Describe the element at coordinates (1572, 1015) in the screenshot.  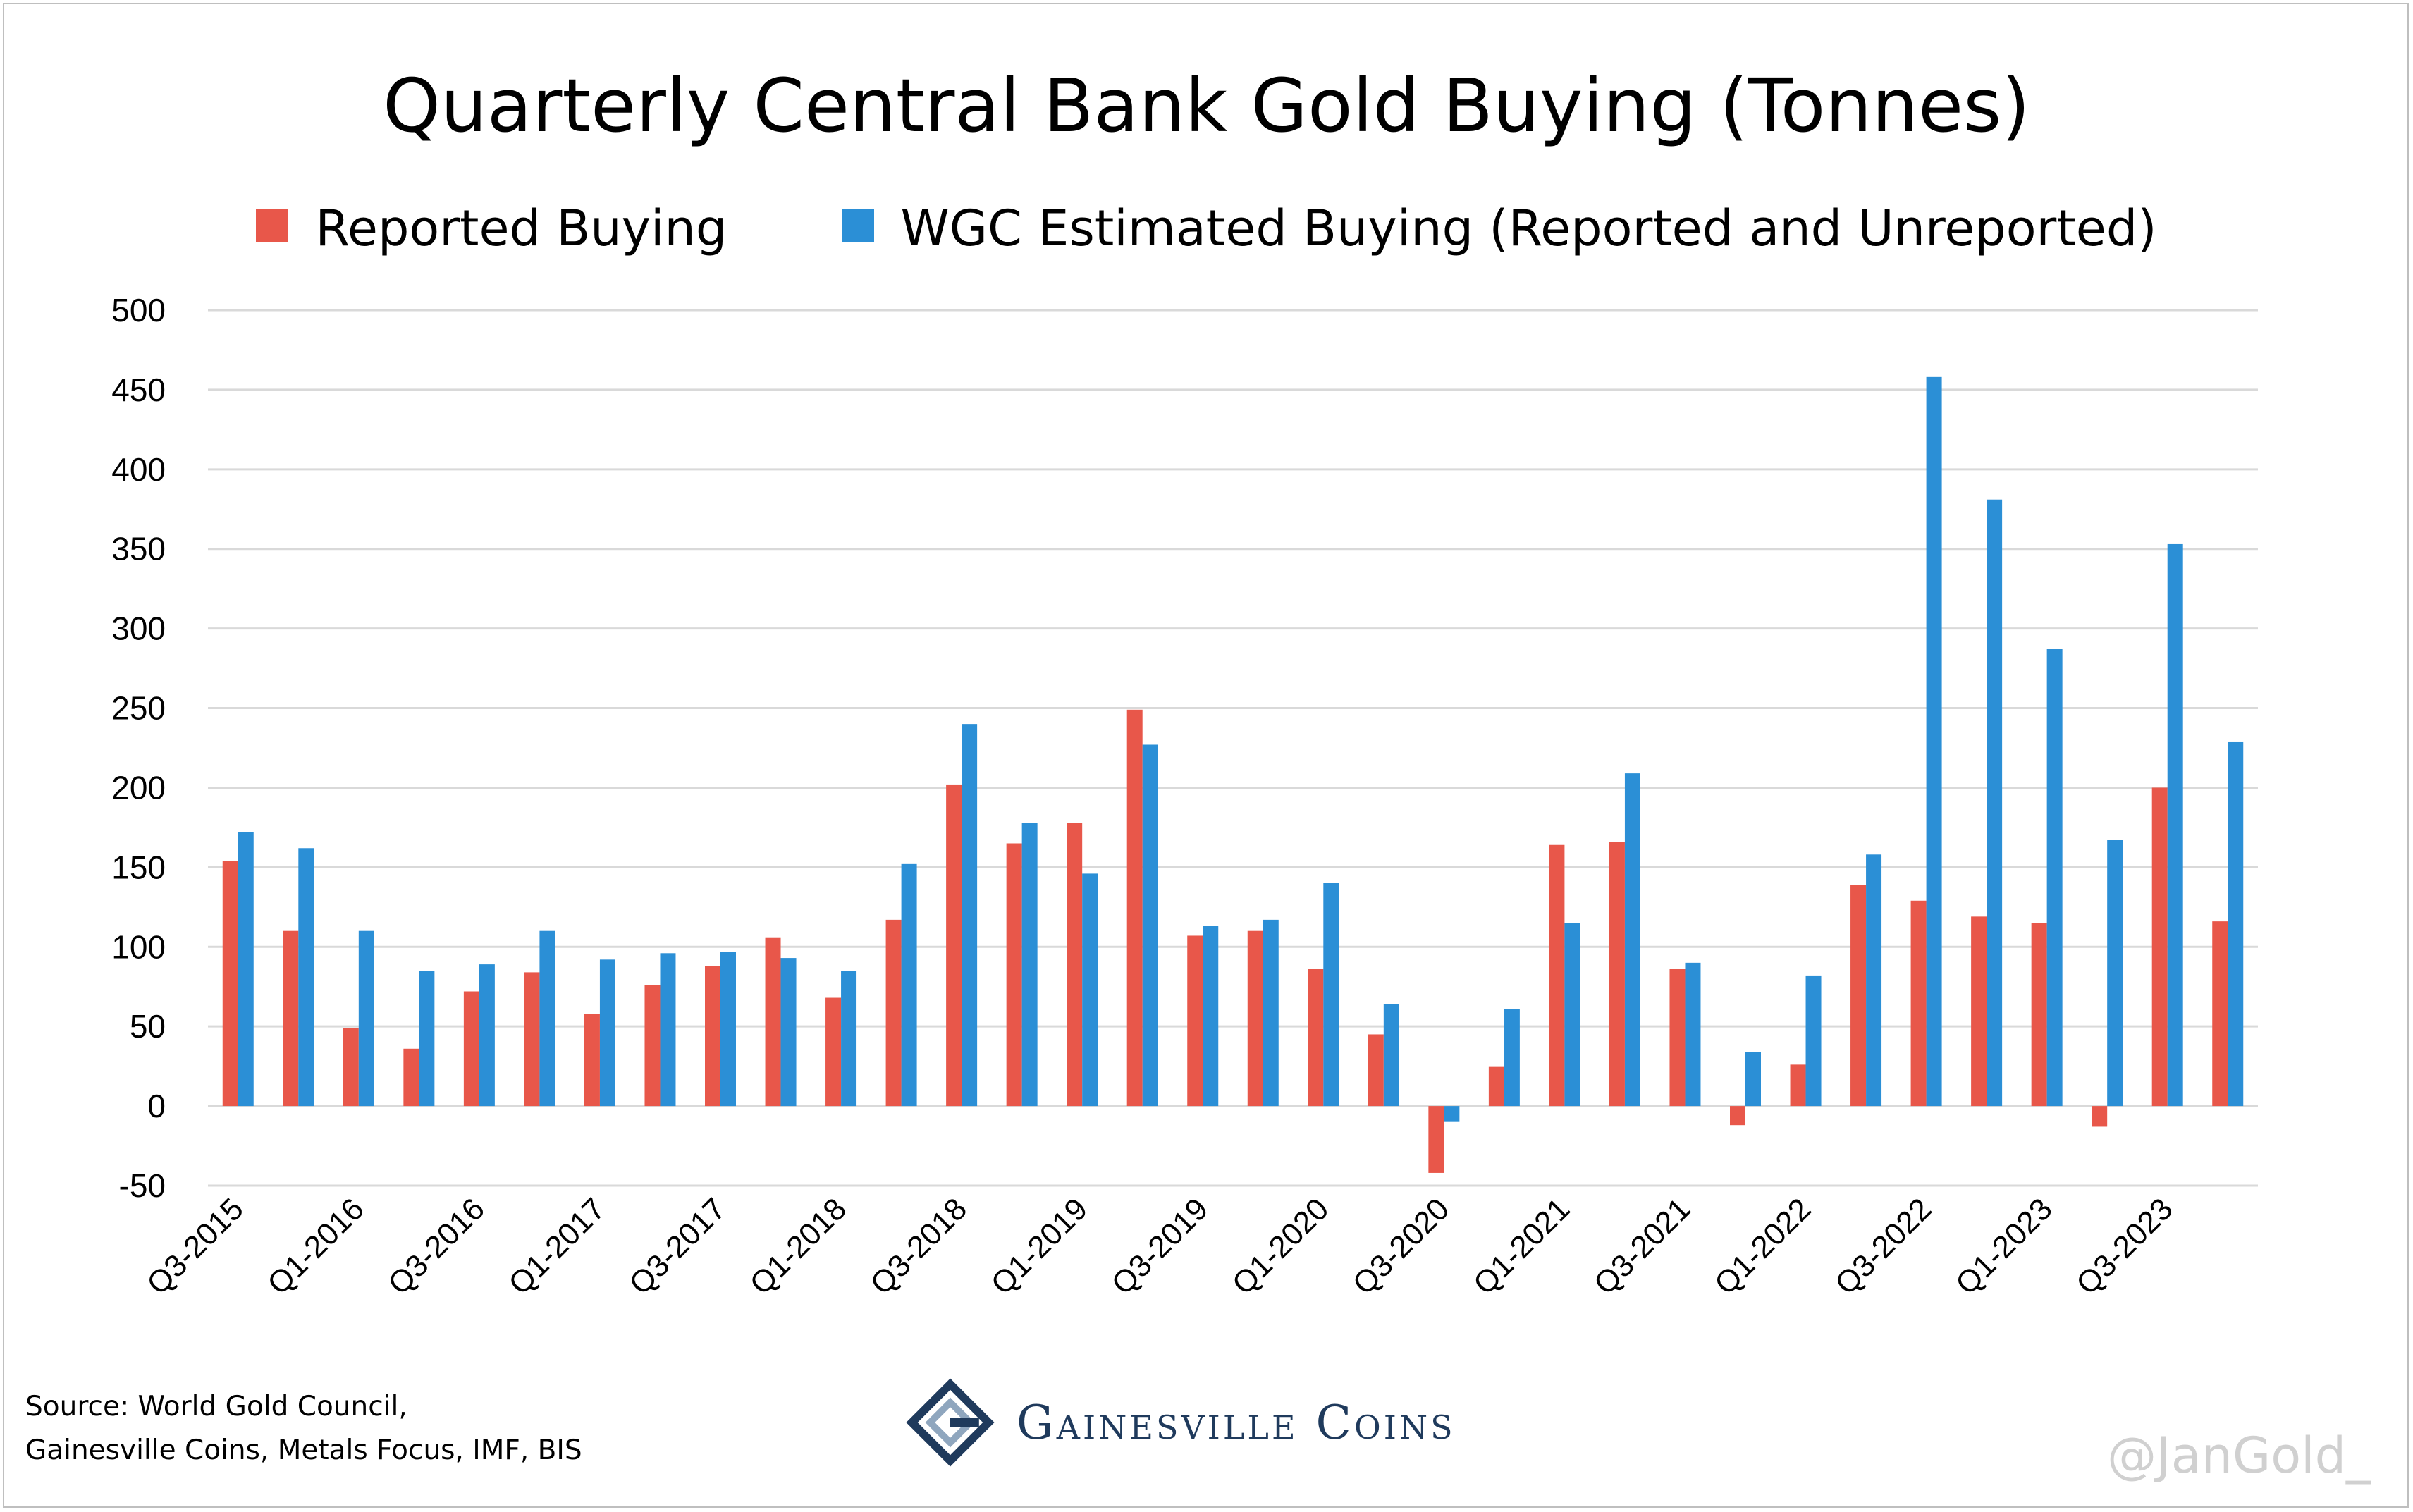
I see `estimated-bar-Q1-2021` at that location.